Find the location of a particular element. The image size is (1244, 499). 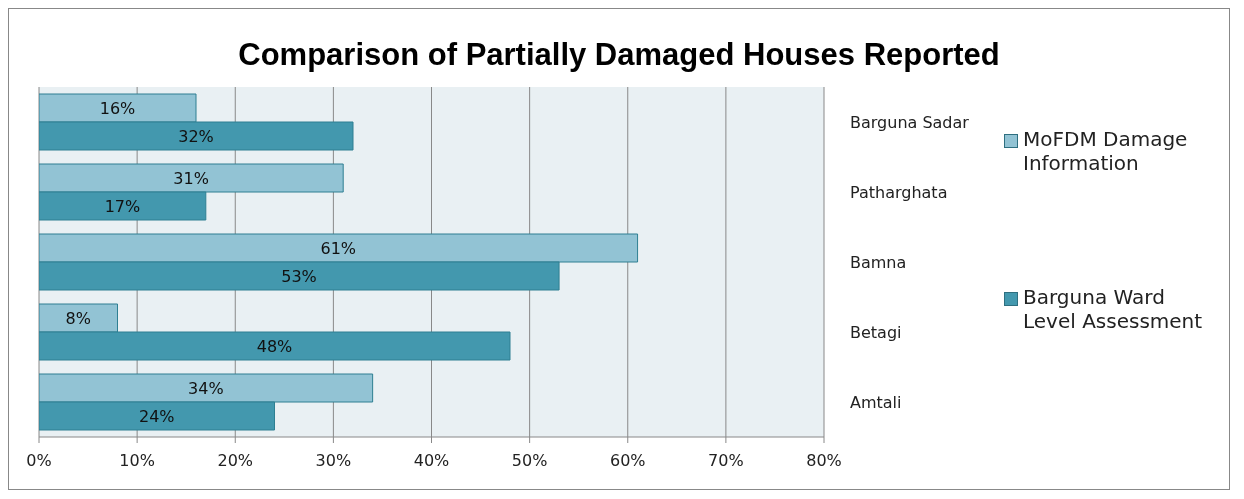

x-tick-label: 70% is located at coordinates (726, 461).